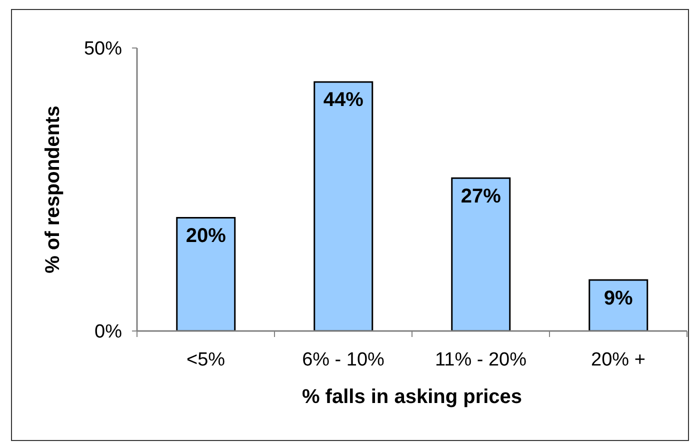  What do you see at coordinates (619, 298) in the screenshot?
I see `data-label: 9%` at bounding box center [619, 298].